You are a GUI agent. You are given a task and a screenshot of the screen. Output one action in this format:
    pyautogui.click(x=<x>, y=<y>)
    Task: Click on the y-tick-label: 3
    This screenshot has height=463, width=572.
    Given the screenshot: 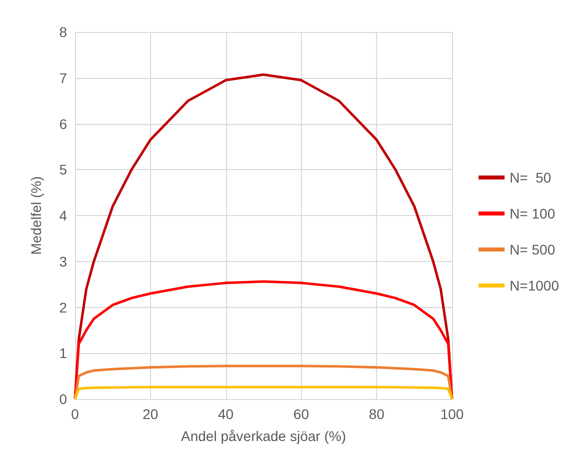 What is the action you would take?
    pyautogui.click(x=63, y=261)
    